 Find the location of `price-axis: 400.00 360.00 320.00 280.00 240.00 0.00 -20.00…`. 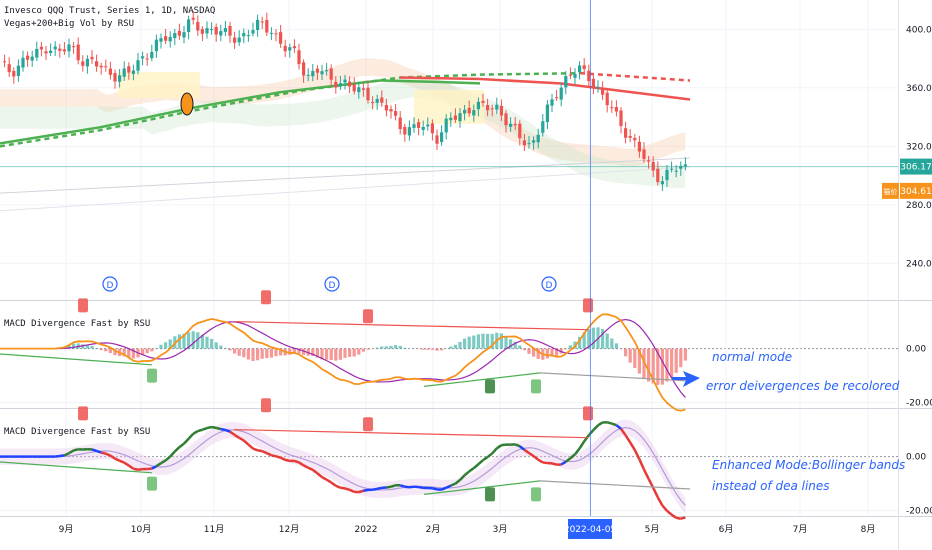

price-axis: 400.00 360.00 320.00 280.00 240.00 0.00 -20.00… is located at coordinates (919, 270).